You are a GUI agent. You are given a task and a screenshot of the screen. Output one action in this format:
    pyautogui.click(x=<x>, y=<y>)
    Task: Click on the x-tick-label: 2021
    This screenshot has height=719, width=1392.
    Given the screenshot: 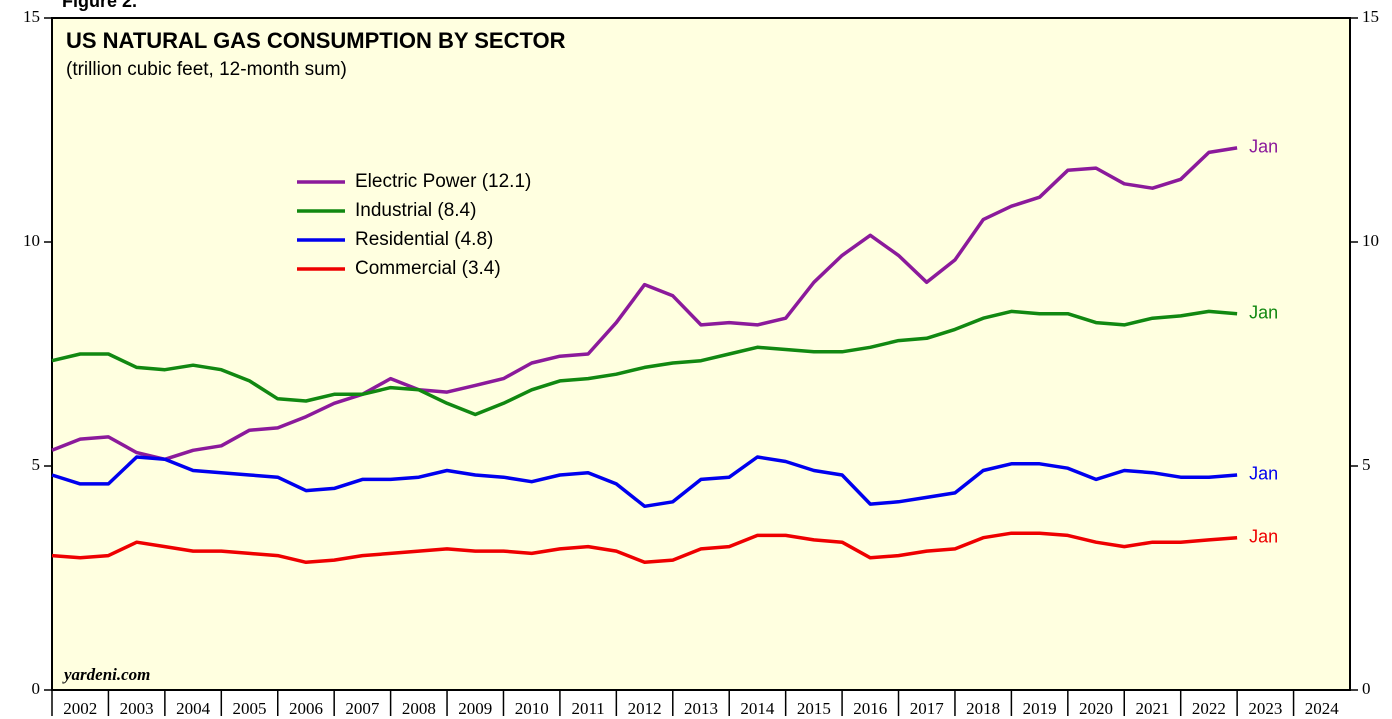 What is the action you would take?
    pyautogui.click(x=1152, y=708)
    